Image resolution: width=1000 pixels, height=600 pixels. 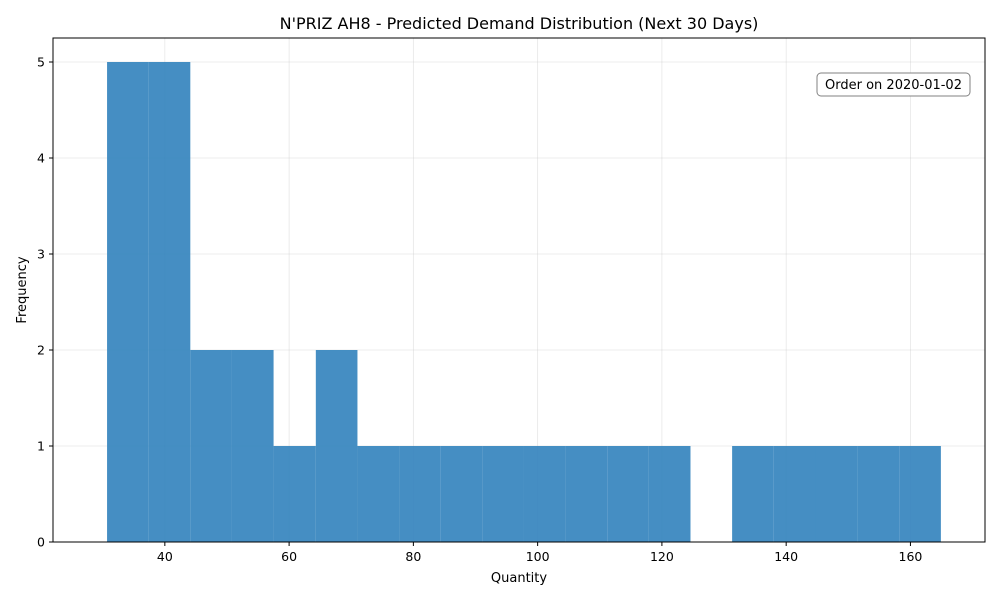 I want to click on x-tick-label: 60, so click(x=289, y=556).